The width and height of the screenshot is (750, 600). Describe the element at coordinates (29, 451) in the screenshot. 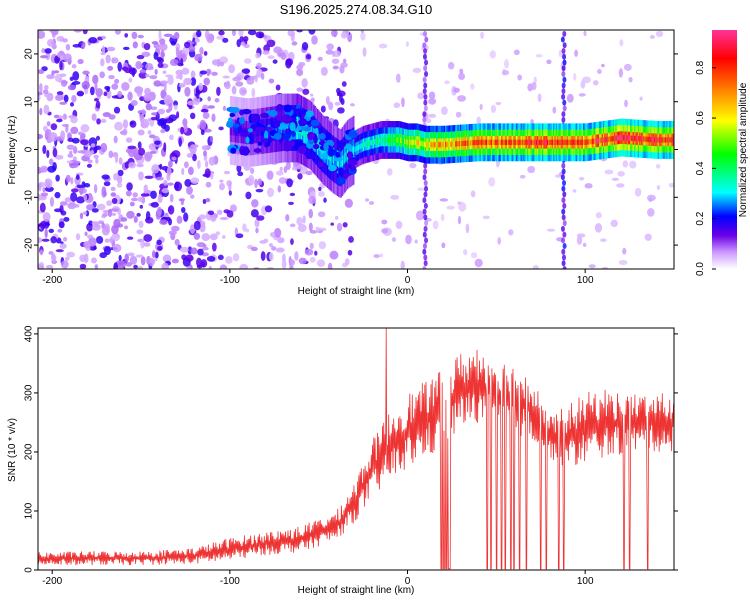

I see `y-tick-label: 200` at that location.